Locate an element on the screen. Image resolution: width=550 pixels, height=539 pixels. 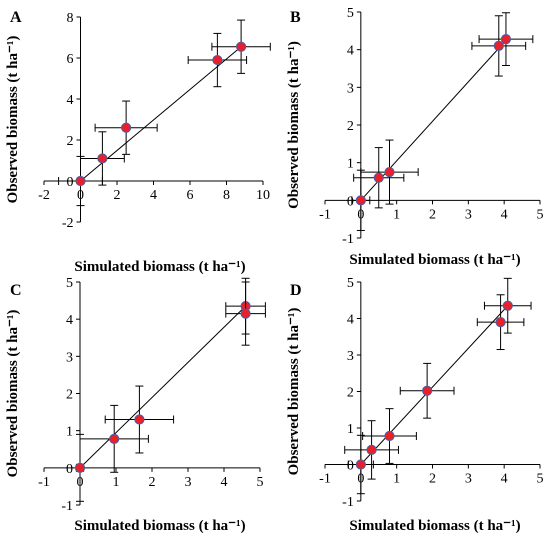
panel-letter: A is located at coordinates (16, 17).